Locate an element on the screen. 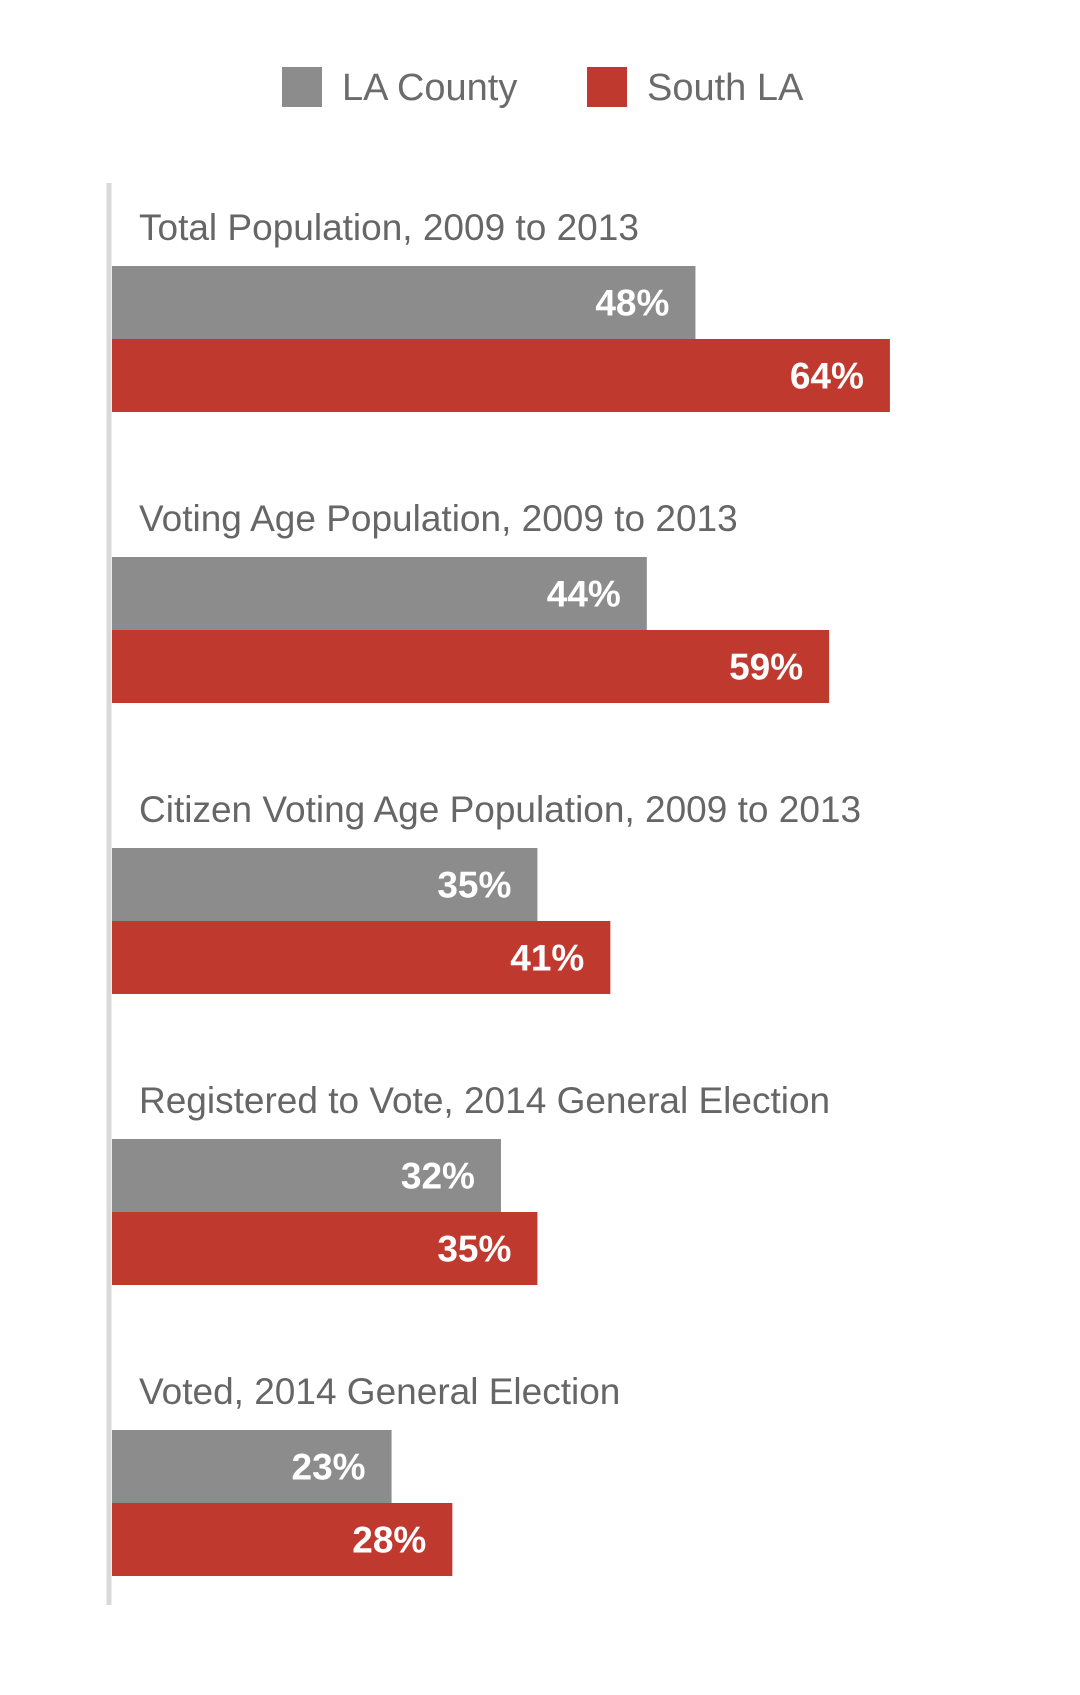 This screenshot has height=1695, width=1080. legend-swatch-la-county is located at coordinates (302, 87).